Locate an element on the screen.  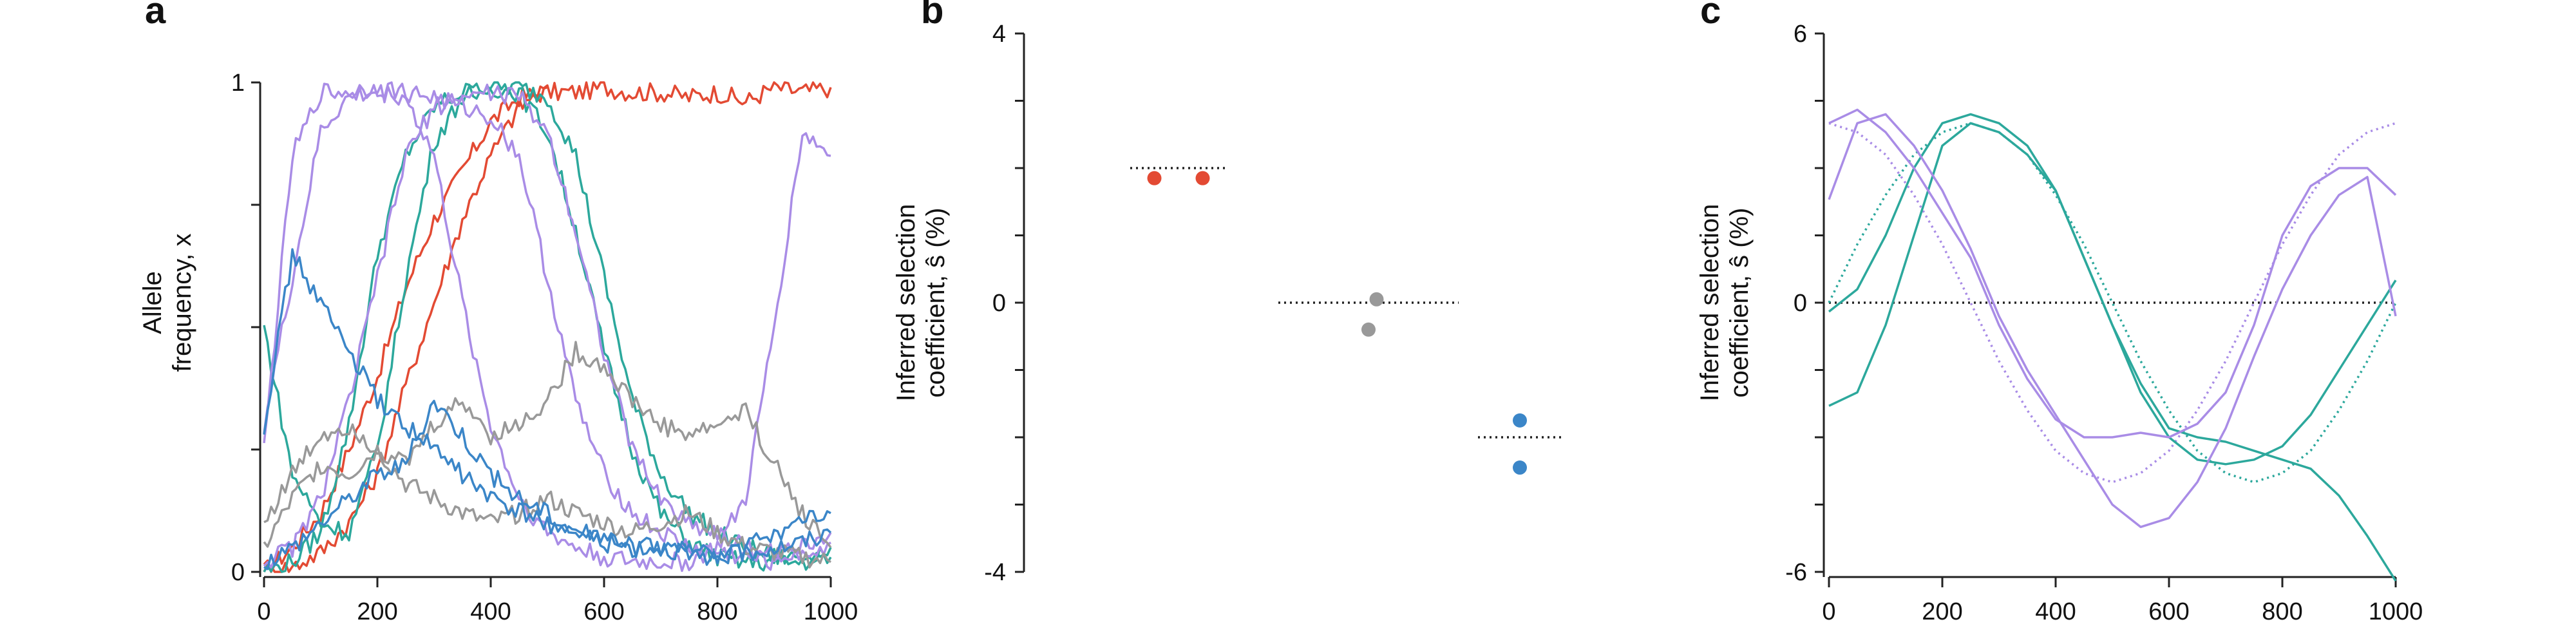
true-curve-purple is located at coordinates (2112, 303).